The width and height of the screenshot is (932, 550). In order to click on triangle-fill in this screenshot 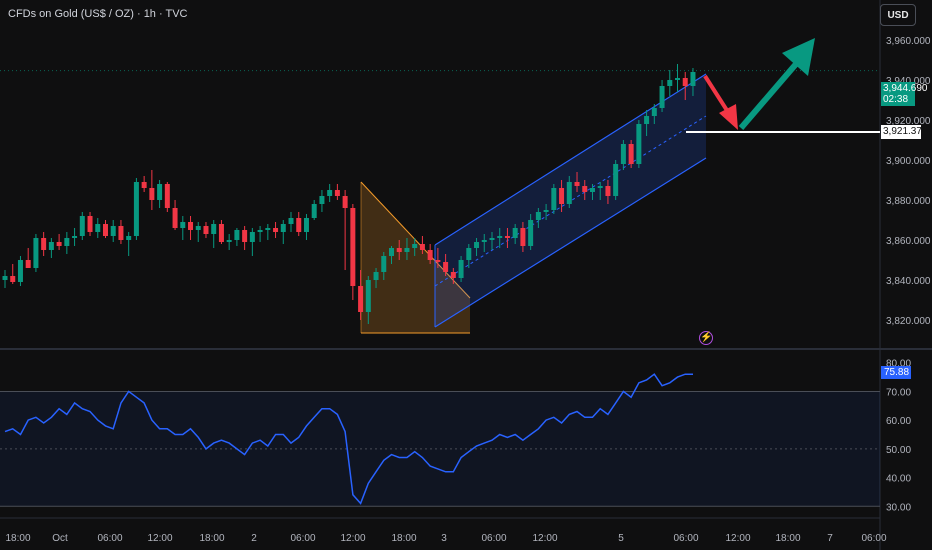, I will do `click(415, 257)`.